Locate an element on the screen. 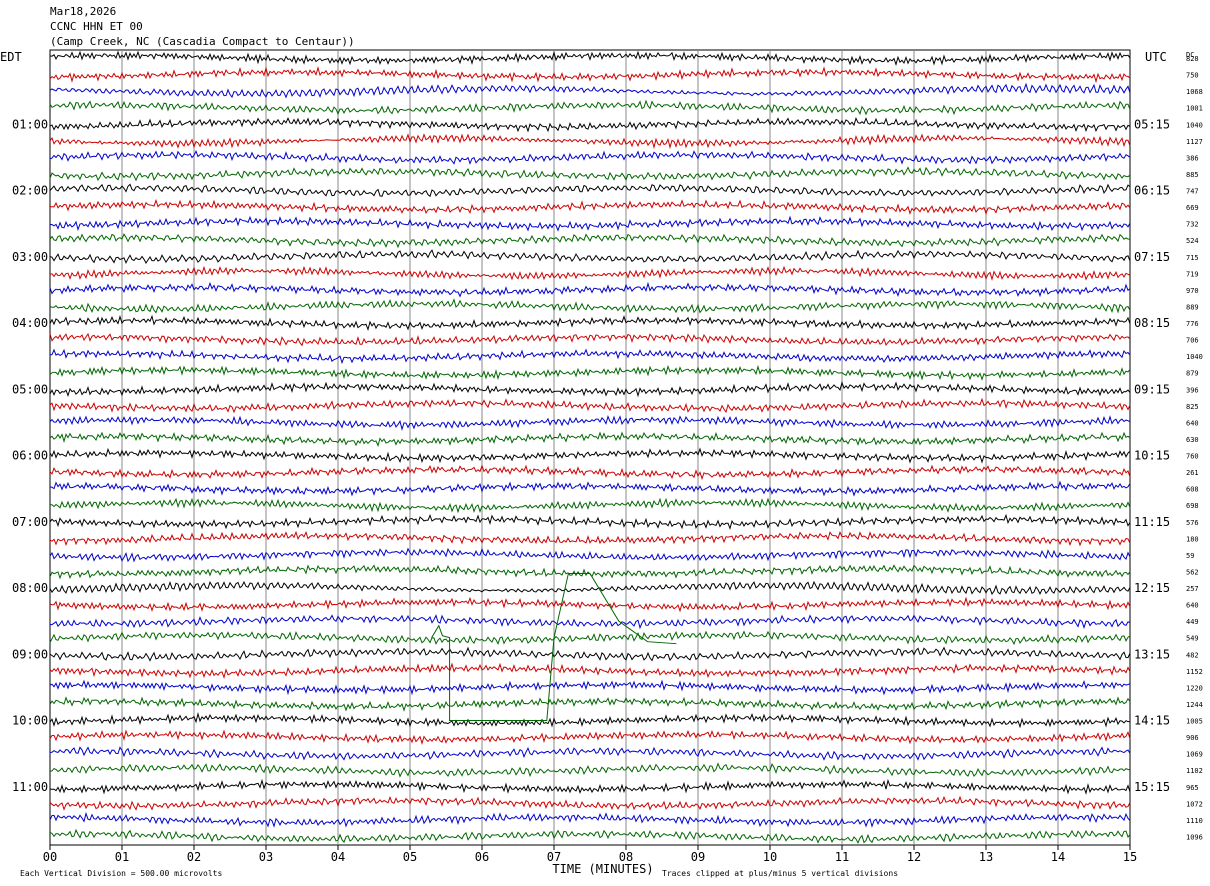  dc-offset-label: 640 is located at coordinates (1192, 606).